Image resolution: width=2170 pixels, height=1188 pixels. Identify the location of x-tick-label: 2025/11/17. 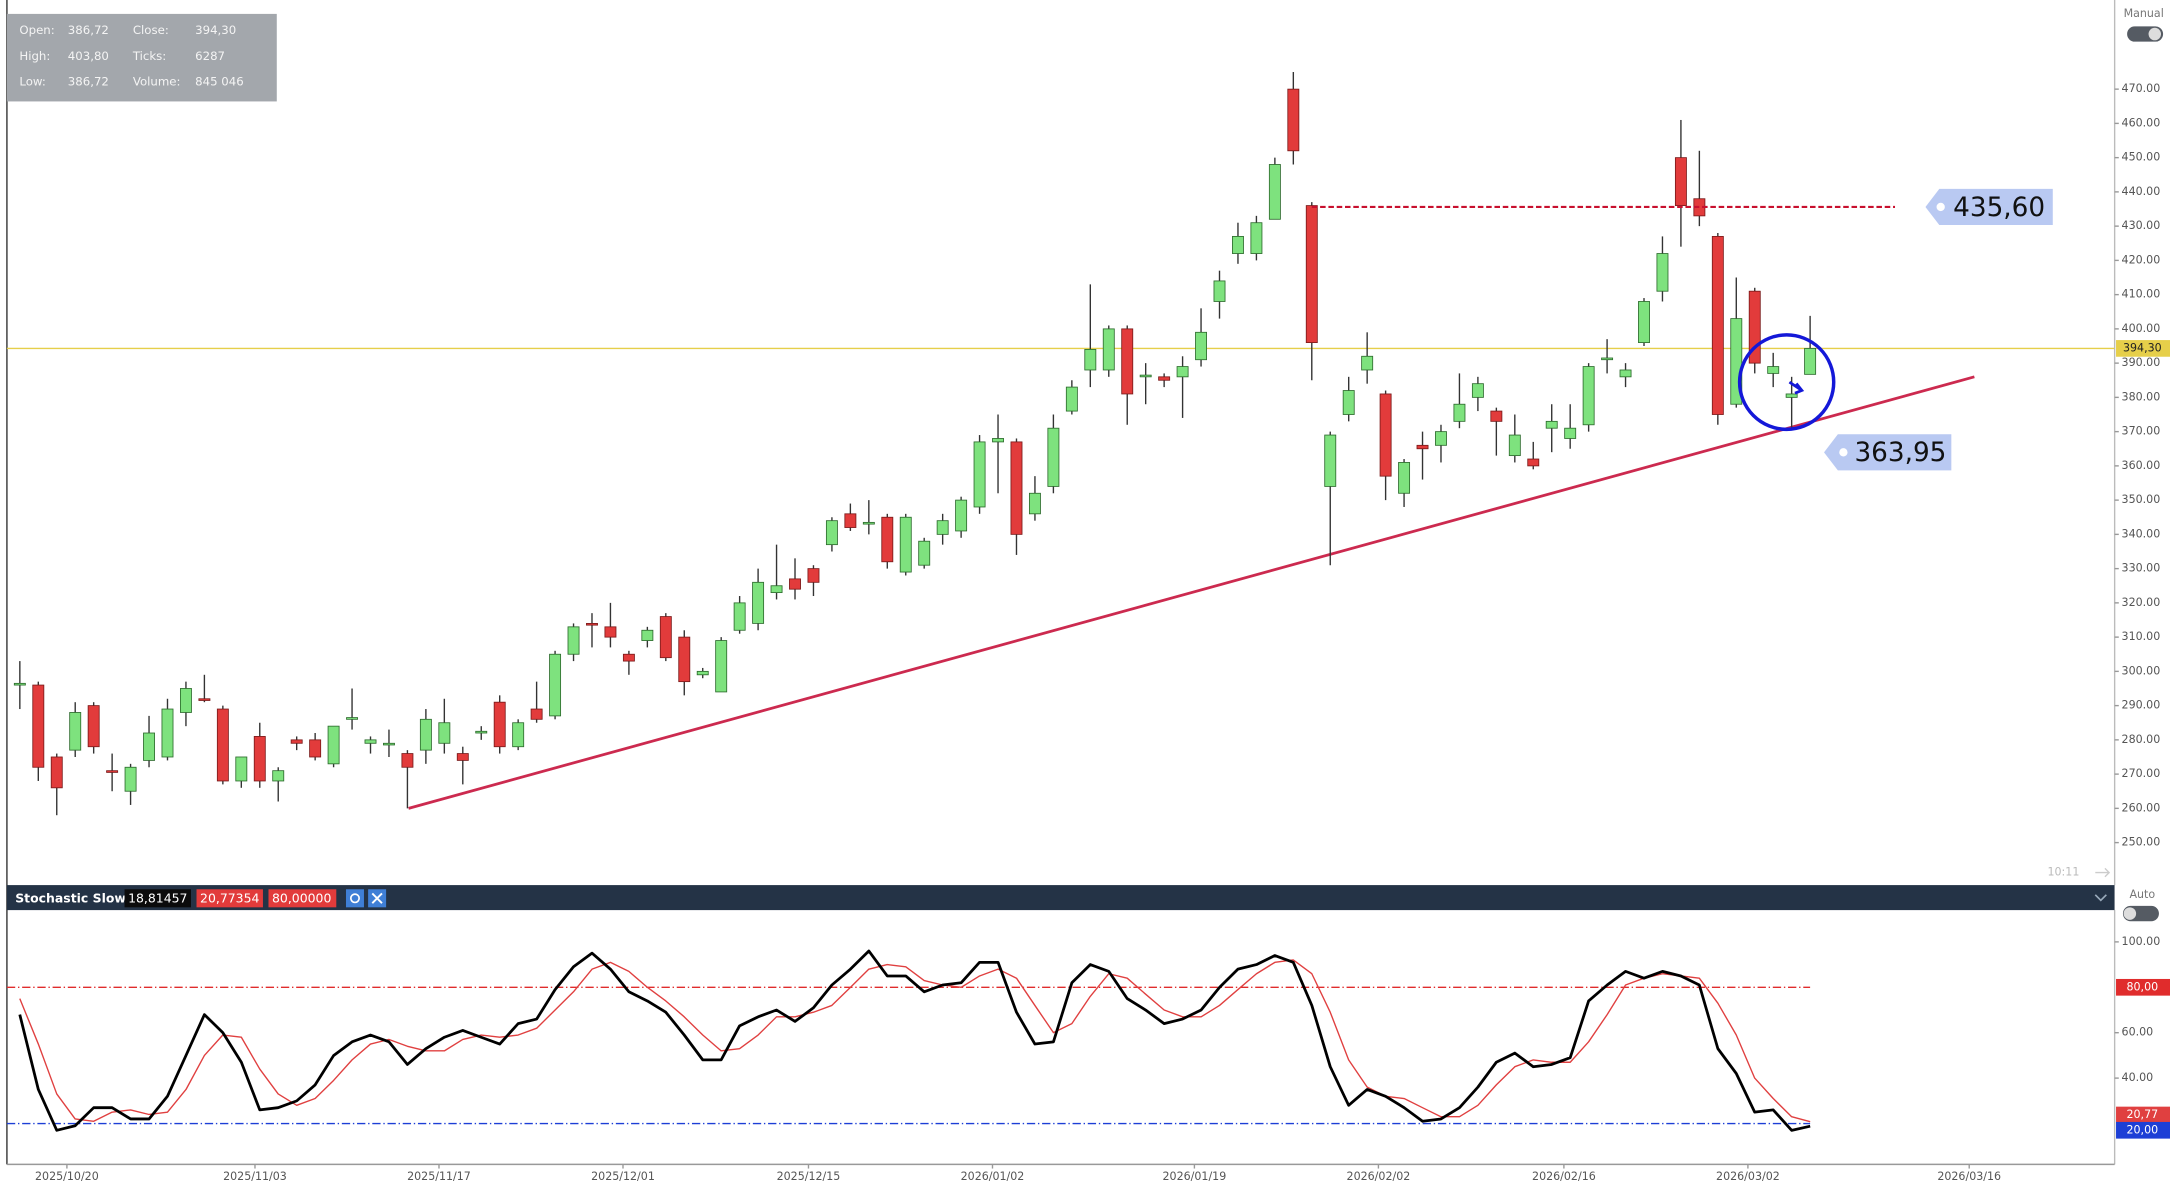
(439, 1176).